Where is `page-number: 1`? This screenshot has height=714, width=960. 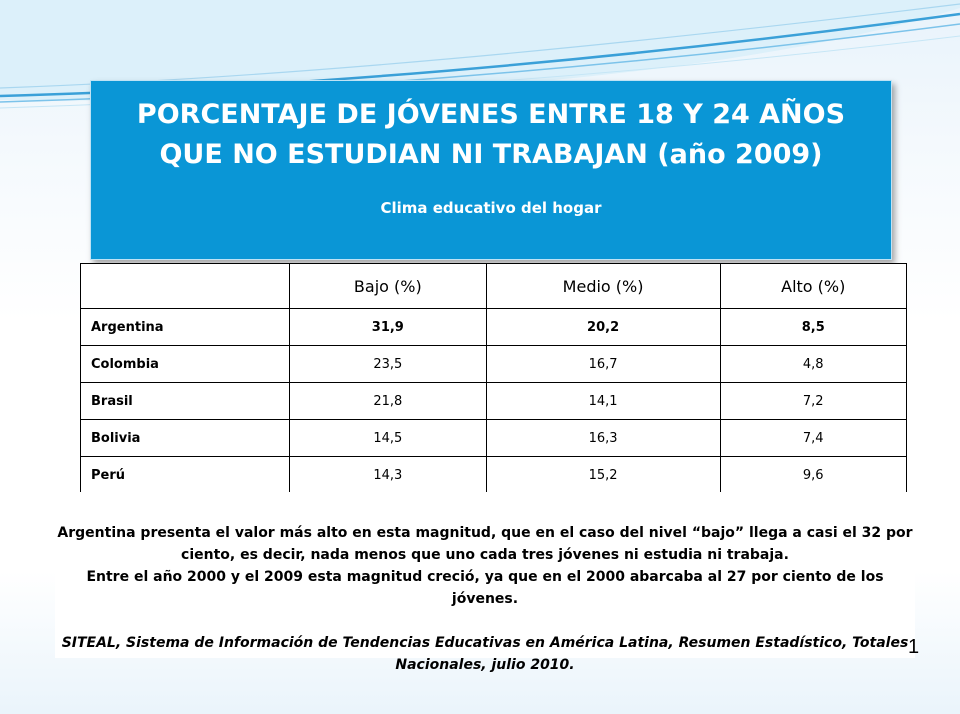 page-number: 1 is located at coordinates (914, 647).